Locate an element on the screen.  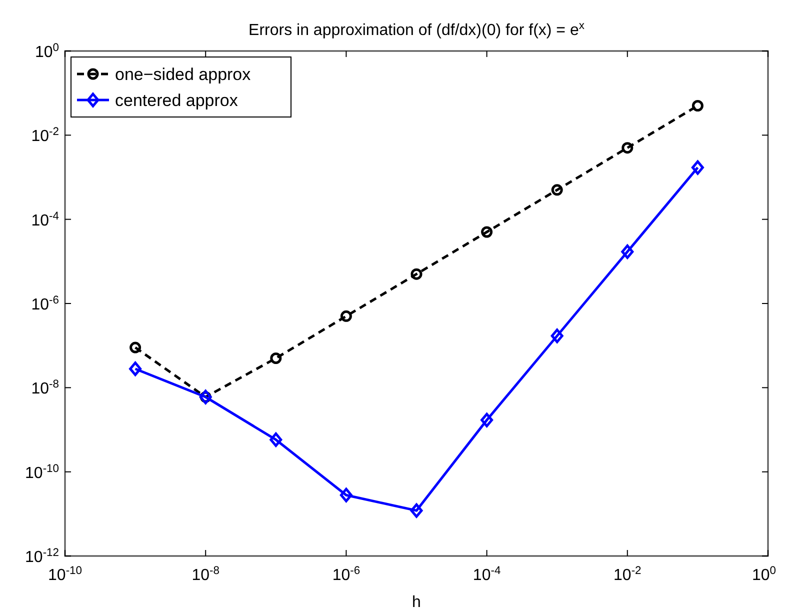
y-tick-label: 10$^{-4}$ is located at coordinates (45, 220).